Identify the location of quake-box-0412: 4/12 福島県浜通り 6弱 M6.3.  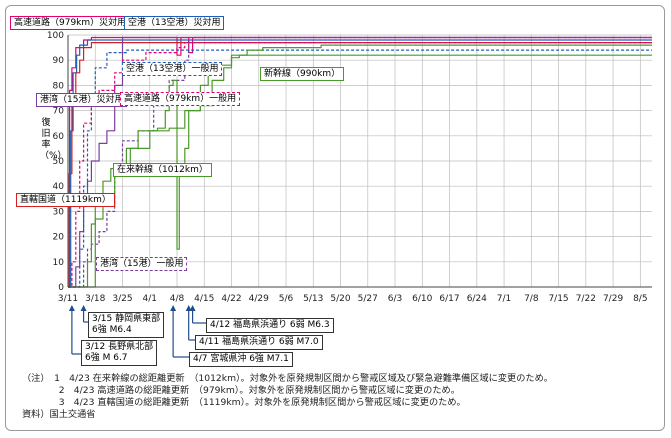
(270, 325).